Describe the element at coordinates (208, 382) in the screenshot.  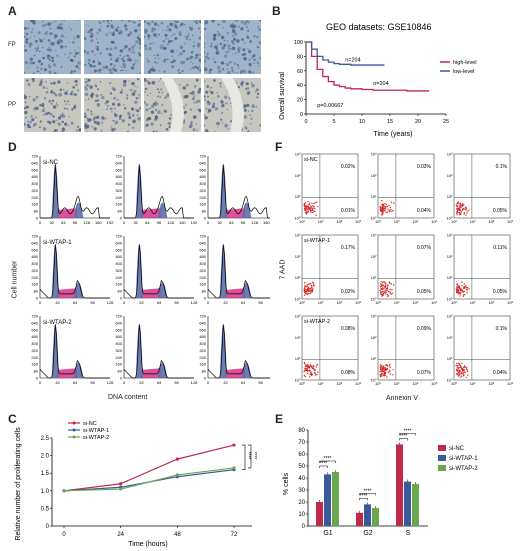
I see `x-tick-label: 0` at that location.